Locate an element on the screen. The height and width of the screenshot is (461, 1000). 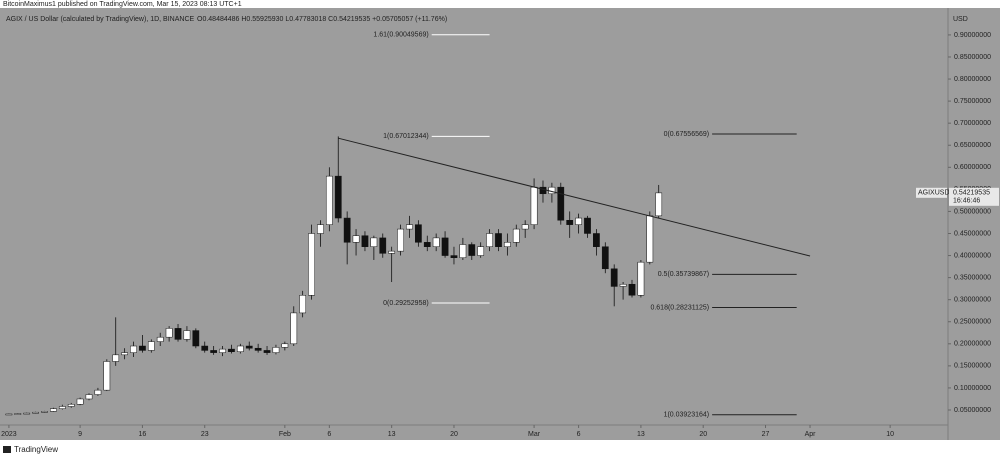
y-tick-label: 0.45000000 is located at coordinates (972, 233).